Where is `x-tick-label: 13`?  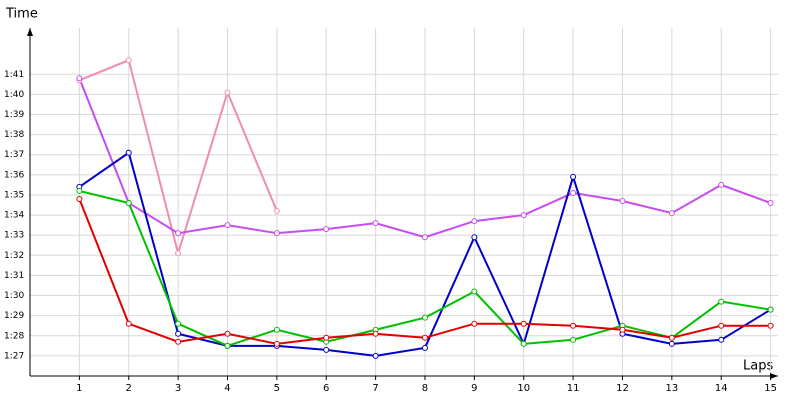 x-tick-label: 13 is located at coordinates (671, 388).